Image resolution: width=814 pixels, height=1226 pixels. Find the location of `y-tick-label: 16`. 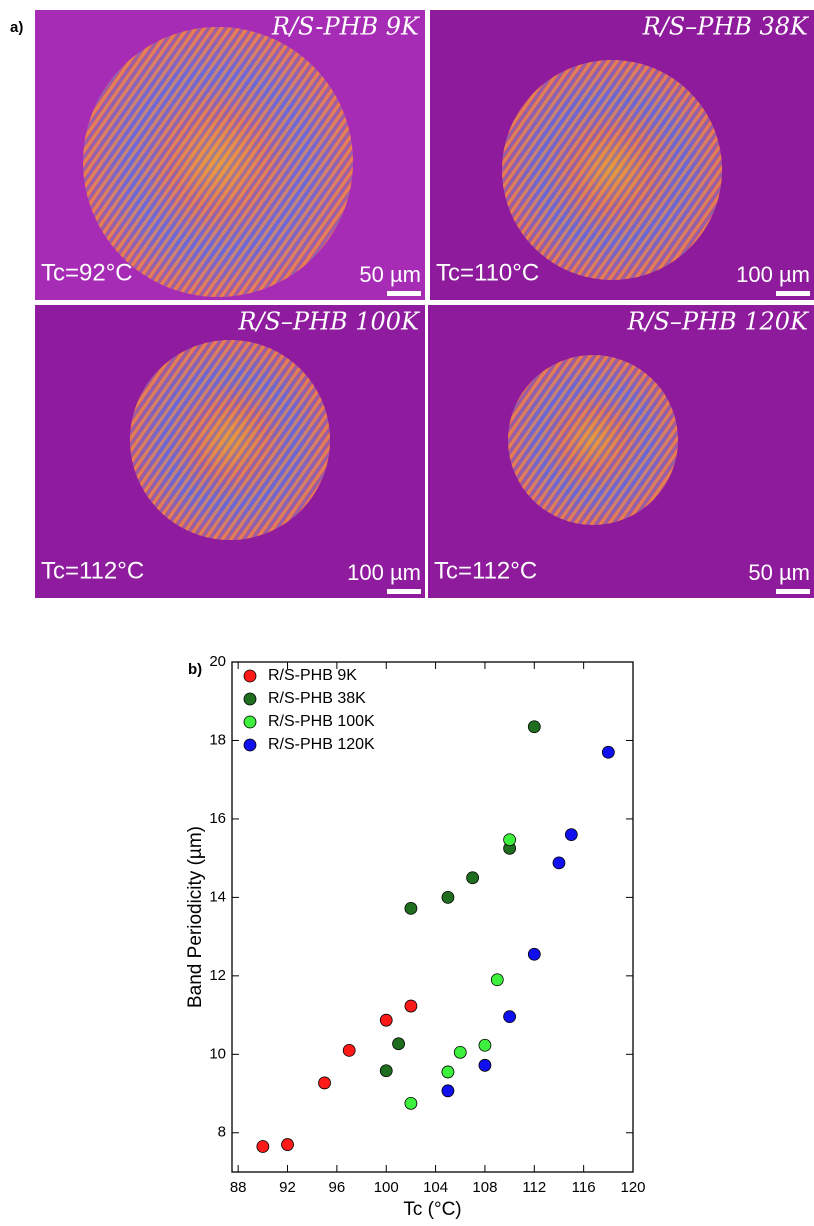

y-tick-label: 16 is located at coordinates (217, 818).